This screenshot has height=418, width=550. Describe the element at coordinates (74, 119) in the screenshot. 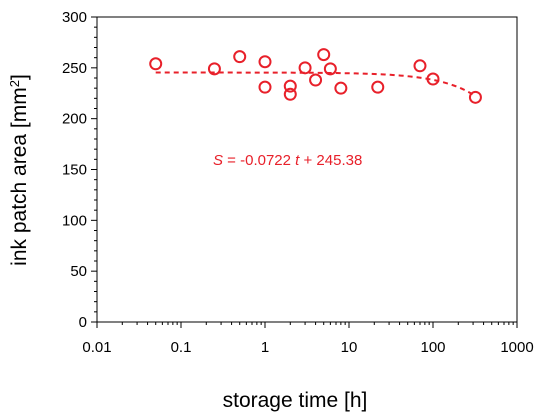

I see `y-tick-label: 200` at that location.